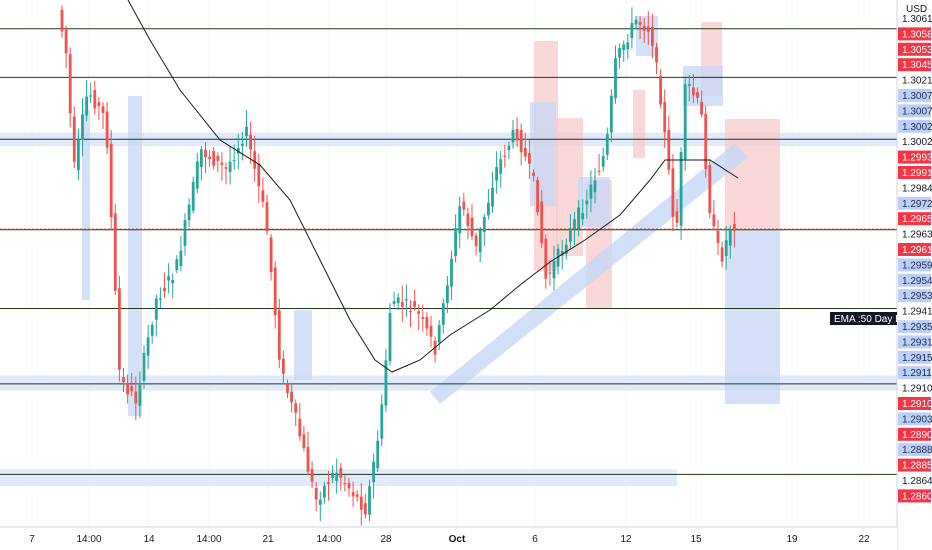  Describe the element at coordinates (917, 358) in the screenshot. I see `price-label: 1.29150` at that location.